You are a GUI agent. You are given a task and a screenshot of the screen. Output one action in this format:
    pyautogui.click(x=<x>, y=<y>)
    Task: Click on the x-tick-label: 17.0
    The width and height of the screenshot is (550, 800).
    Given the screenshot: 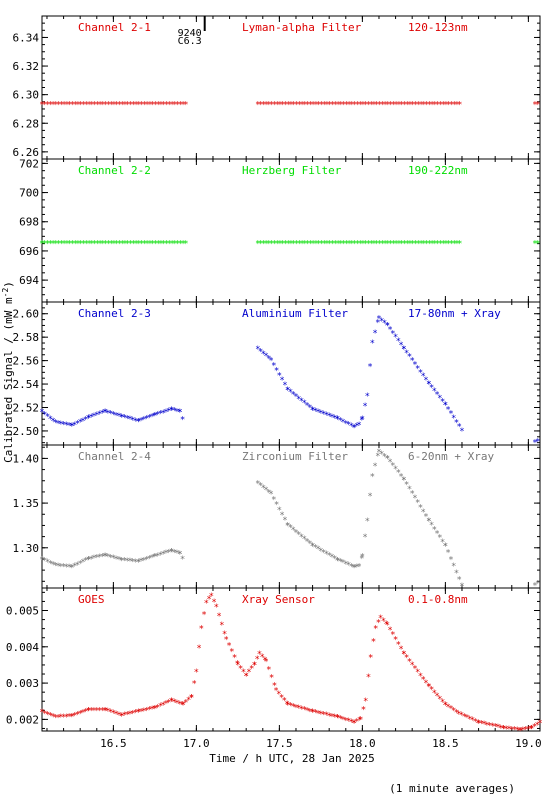 What is the action you would take?
    pyautogui.click(x=196, y=743)
    